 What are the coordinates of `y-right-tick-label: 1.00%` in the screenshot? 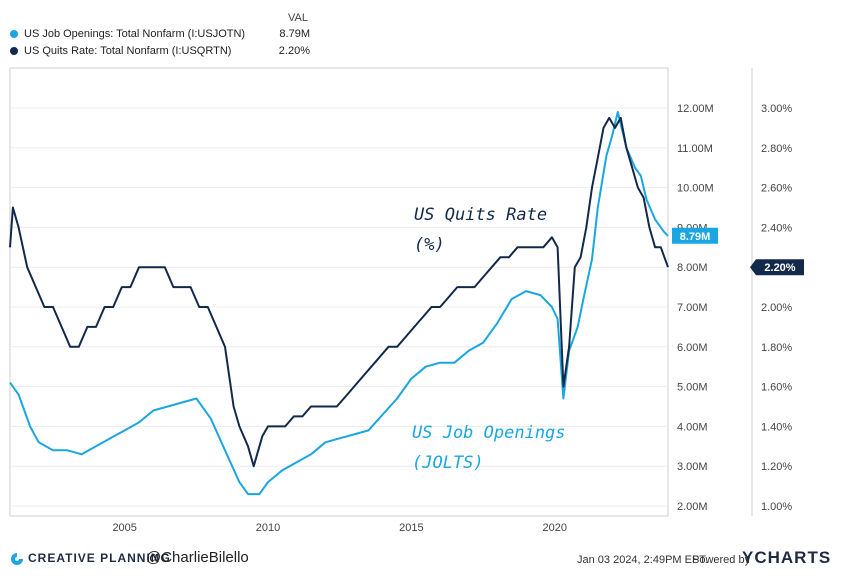 It's located at (776, 507).